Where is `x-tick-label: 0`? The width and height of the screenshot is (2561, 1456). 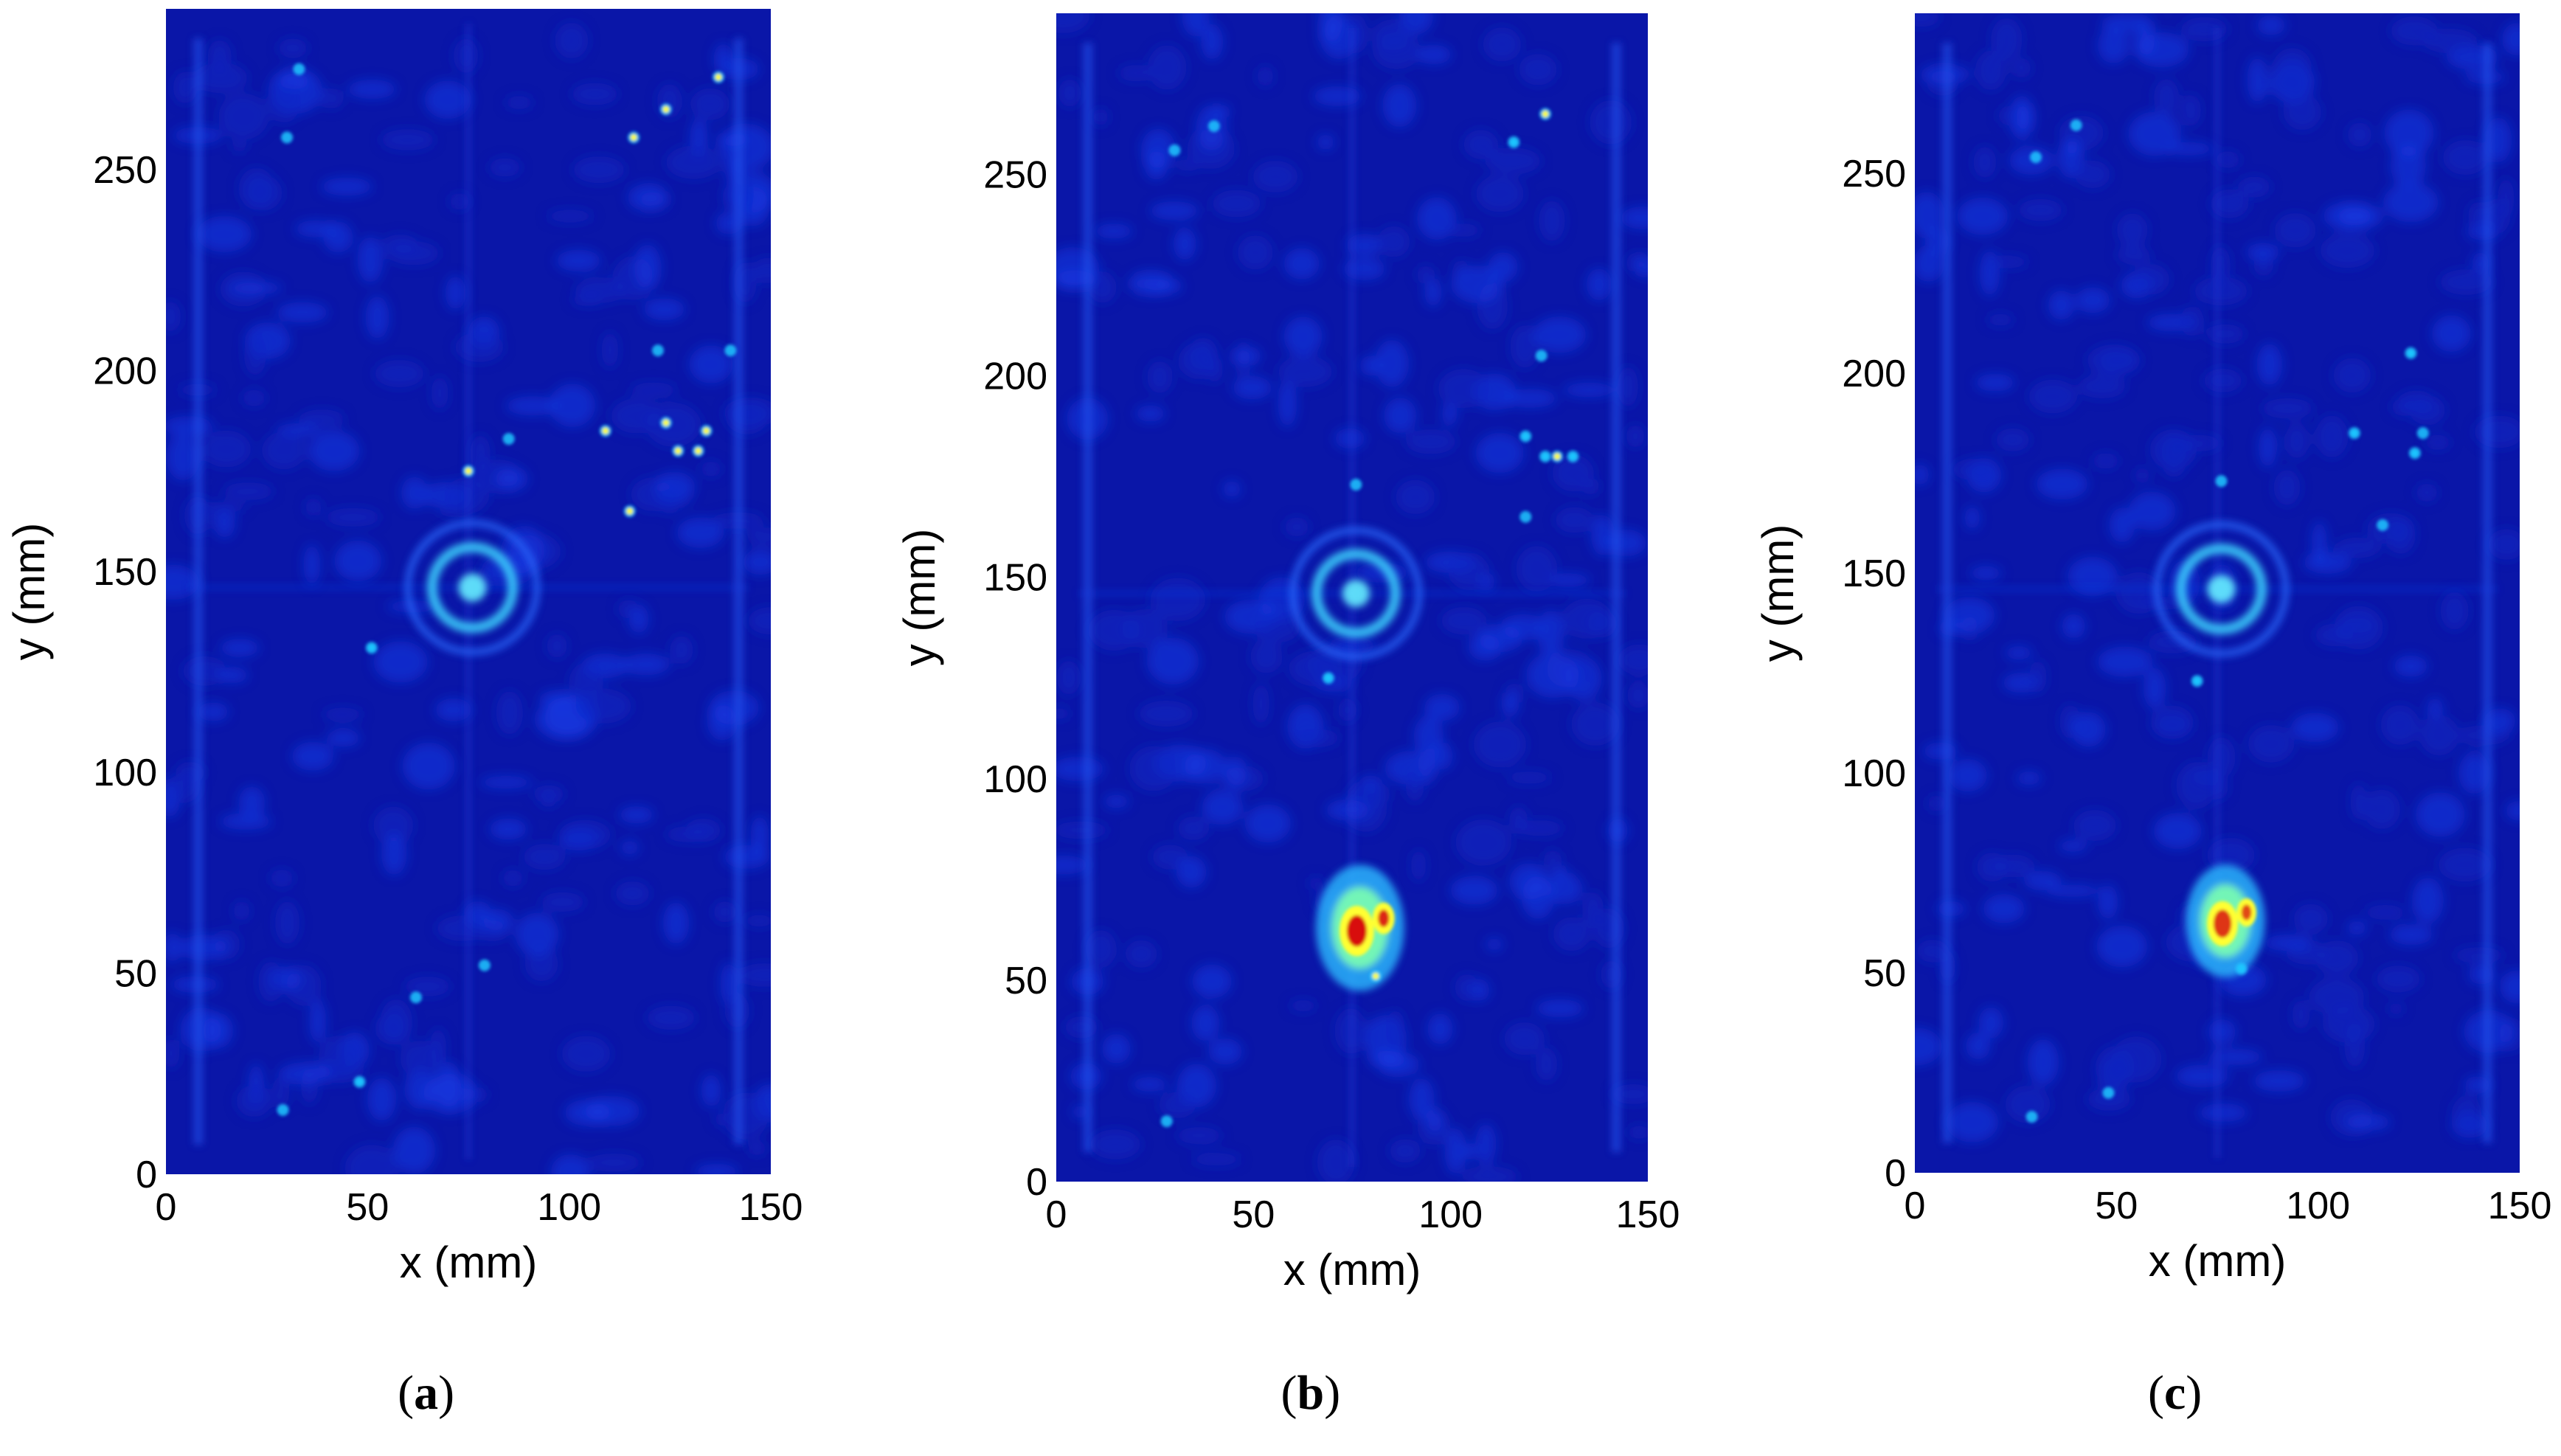 x-tick-label: 0 is located at coordinates (166, 1207).